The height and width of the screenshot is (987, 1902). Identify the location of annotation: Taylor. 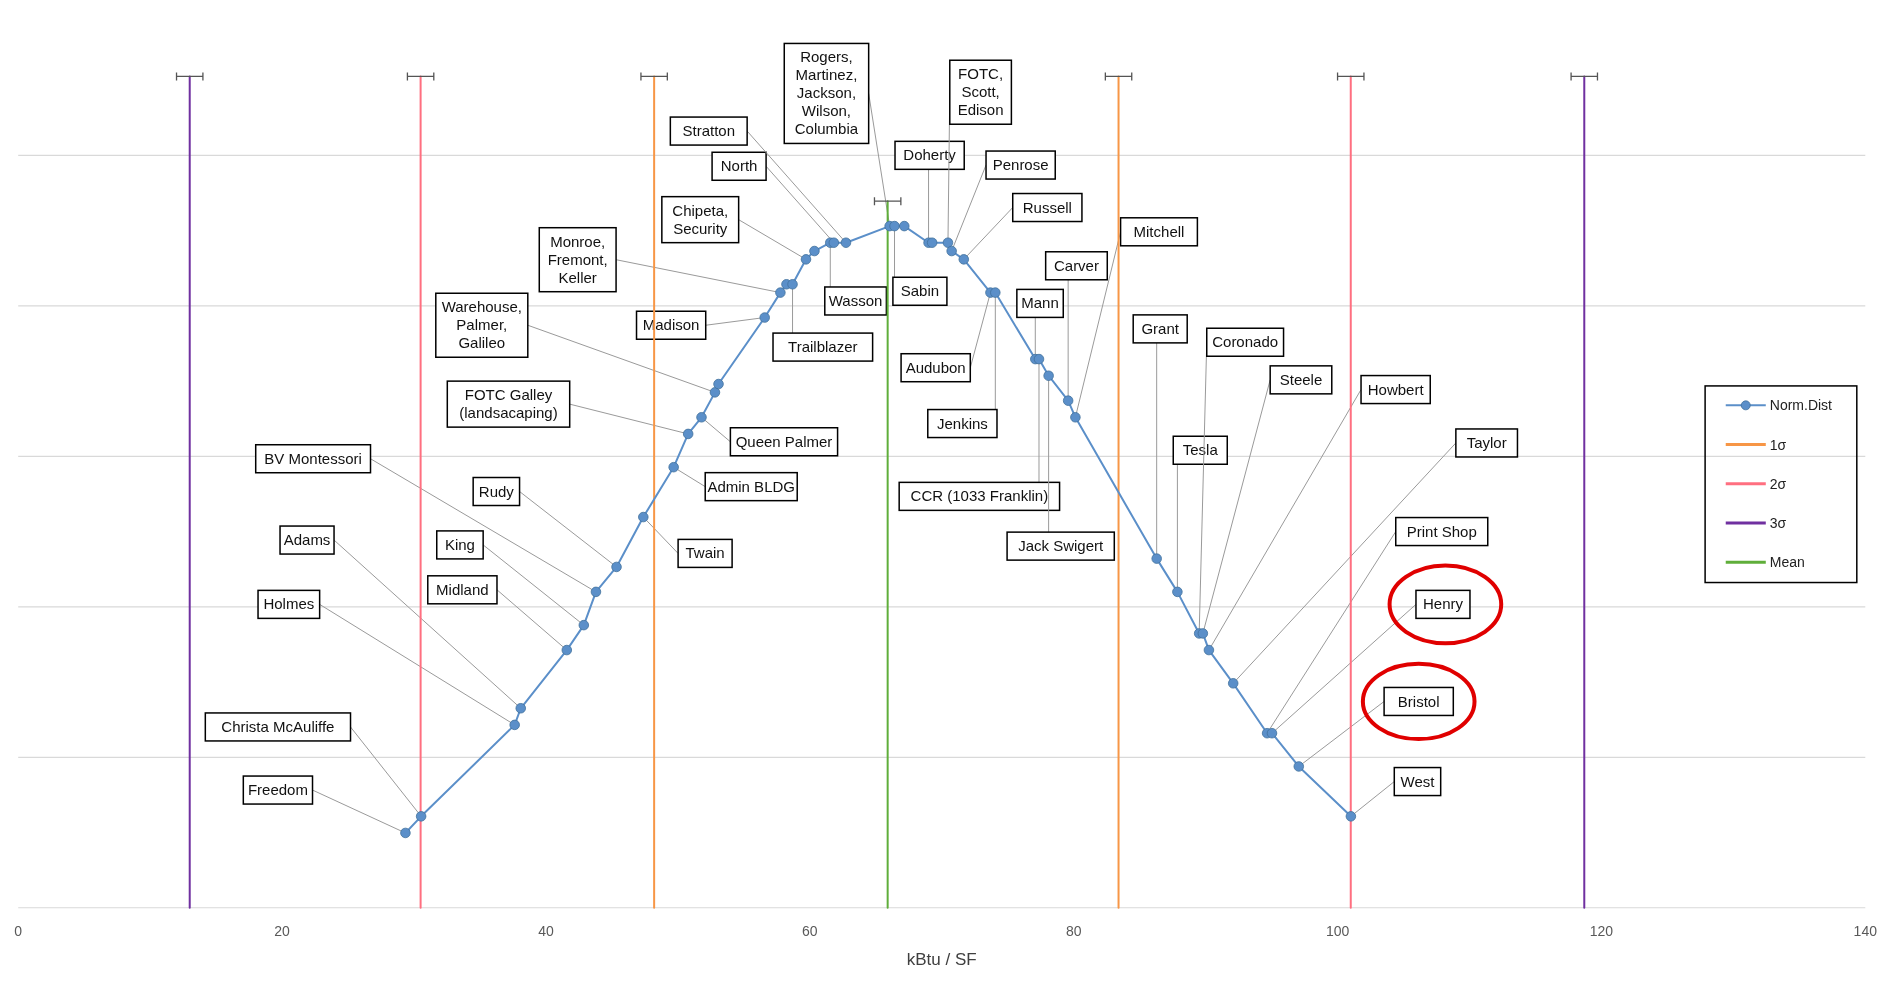
(1486, 442).